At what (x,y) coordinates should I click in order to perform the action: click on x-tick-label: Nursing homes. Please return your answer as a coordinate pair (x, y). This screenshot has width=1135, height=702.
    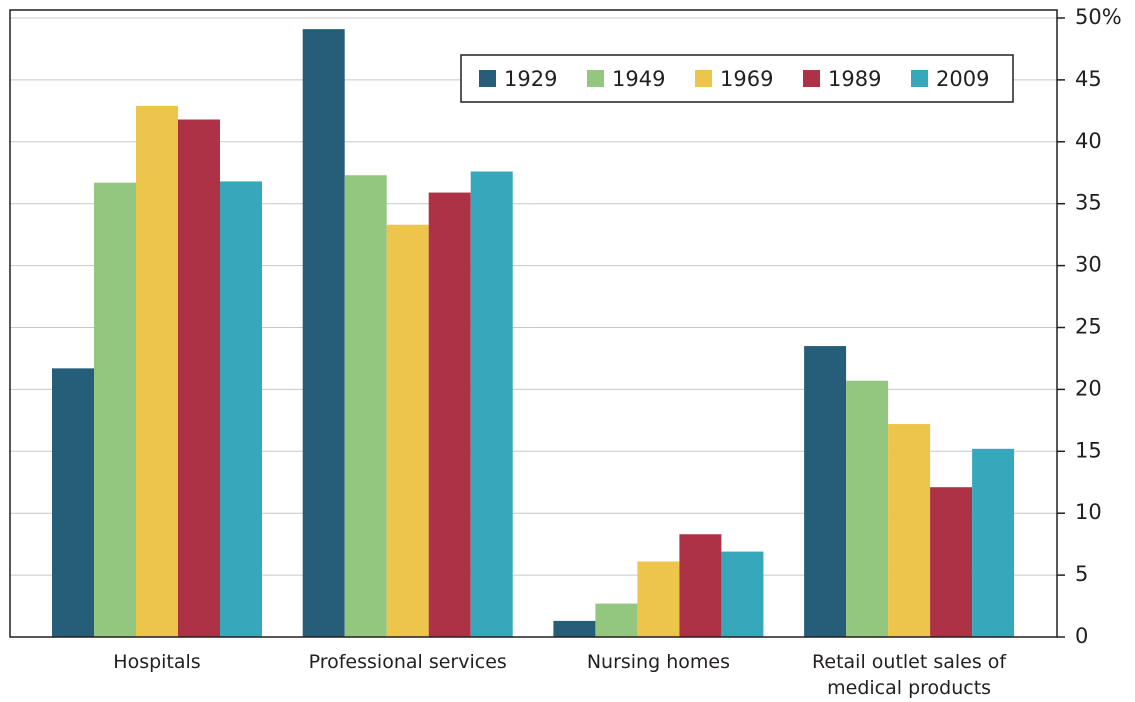
    Looking at the image, I should click on (658, 662).